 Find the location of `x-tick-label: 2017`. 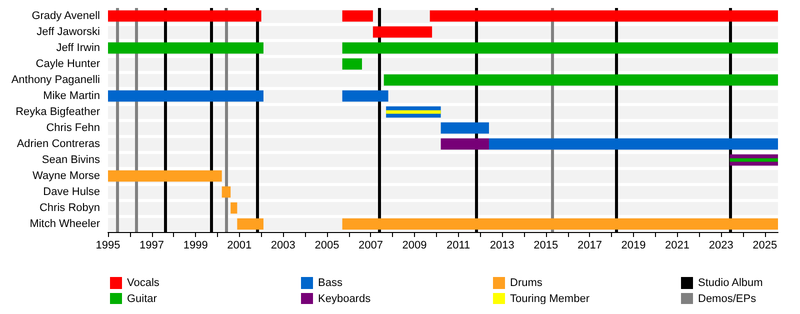

x-tick-label: 2017 is located at coordinates (589, 246).